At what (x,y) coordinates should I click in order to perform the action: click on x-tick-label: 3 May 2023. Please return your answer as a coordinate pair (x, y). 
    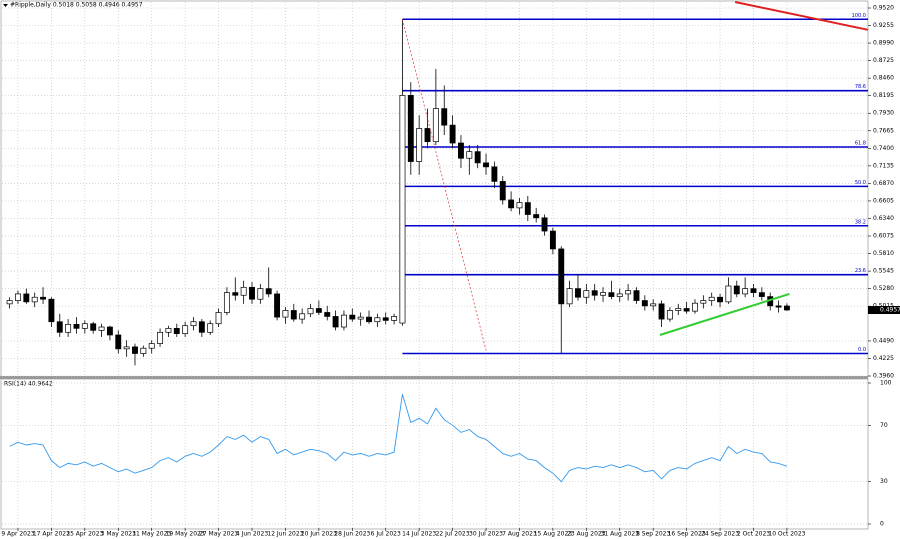
    Looking at the image, I should click on (118, 534).